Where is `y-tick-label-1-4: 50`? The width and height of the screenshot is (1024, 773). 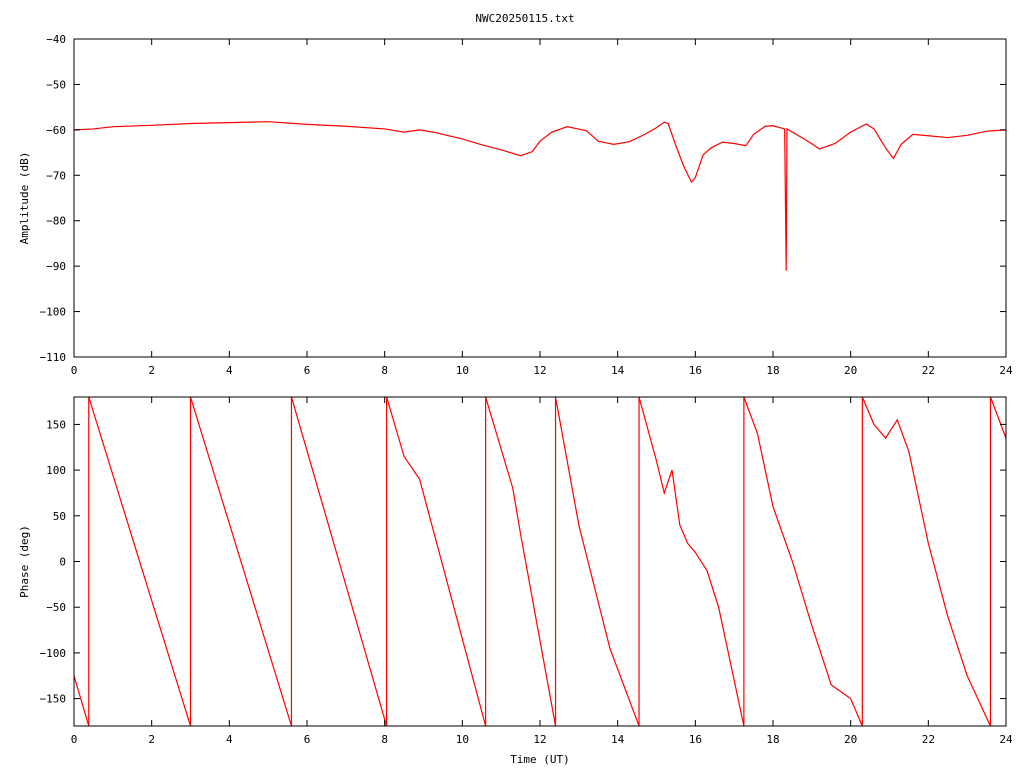
y-tick-label-1-4: 50 is located at coordinates (59, 516).